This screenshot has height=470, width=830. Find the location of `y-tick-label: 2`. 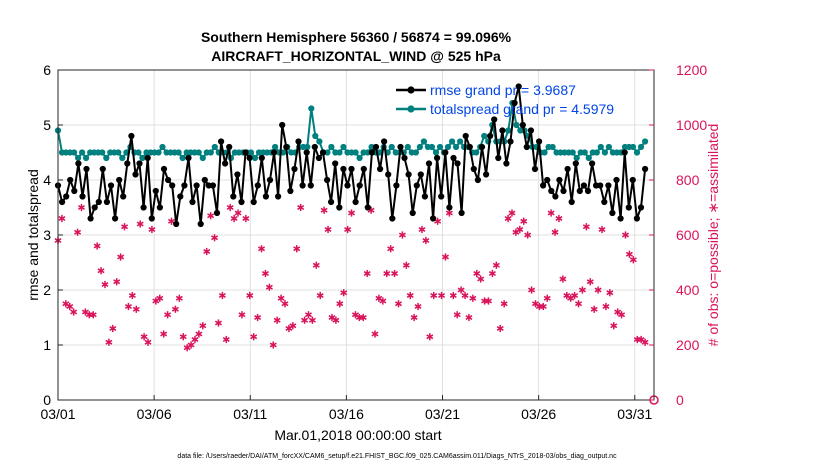

y-tick-label: 2 is located at coordinates (47, 290).